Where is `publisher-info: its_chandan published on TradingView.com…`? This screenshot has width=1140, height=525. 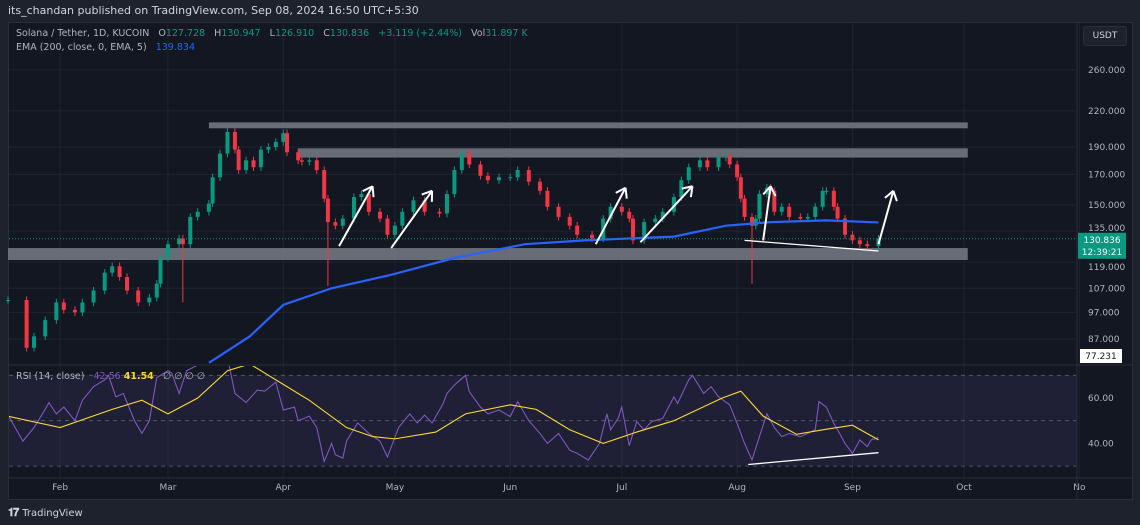
publisher-info: its_chandan published on TradingView.com… is located at coordinates (213, 10).